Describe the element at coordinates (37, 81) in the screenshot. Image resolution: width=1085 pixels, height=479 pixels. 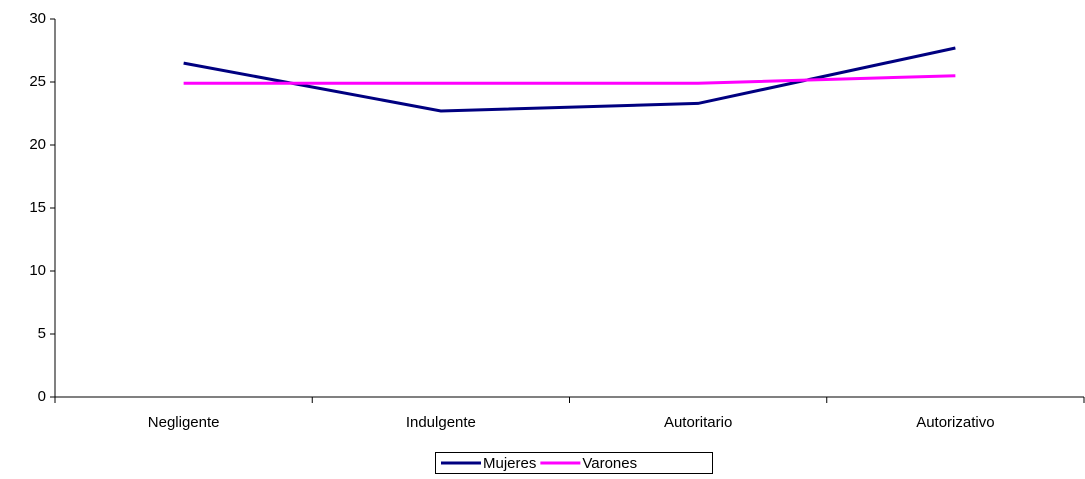
I see `y-tick-label: 25` at that location.